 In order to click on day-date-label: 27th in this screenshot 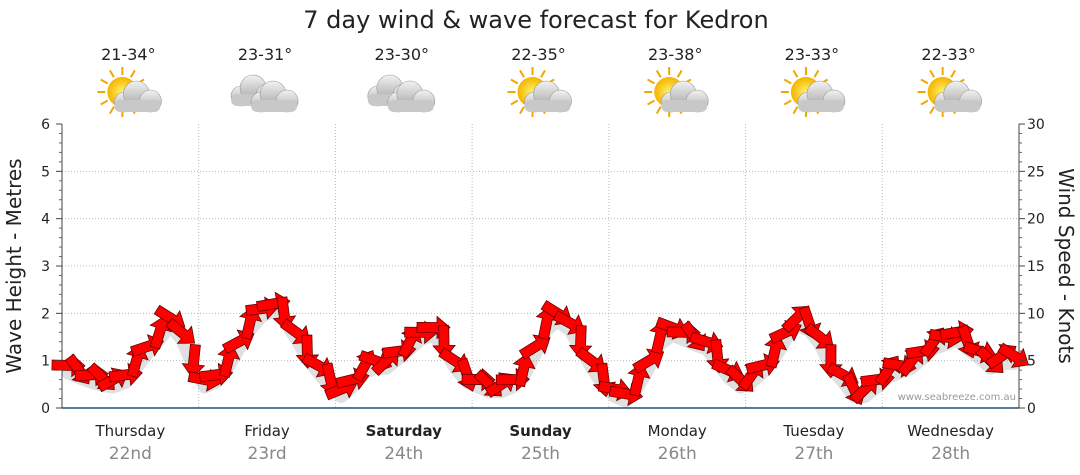, I will do `click(813, 454)`.